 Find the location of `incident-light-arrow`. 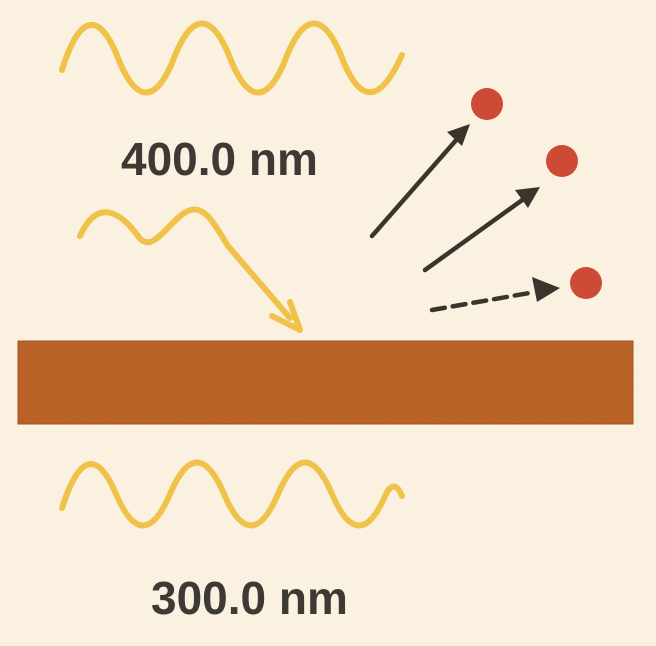

incident-light-arrow is located at coordinates (190, 269).